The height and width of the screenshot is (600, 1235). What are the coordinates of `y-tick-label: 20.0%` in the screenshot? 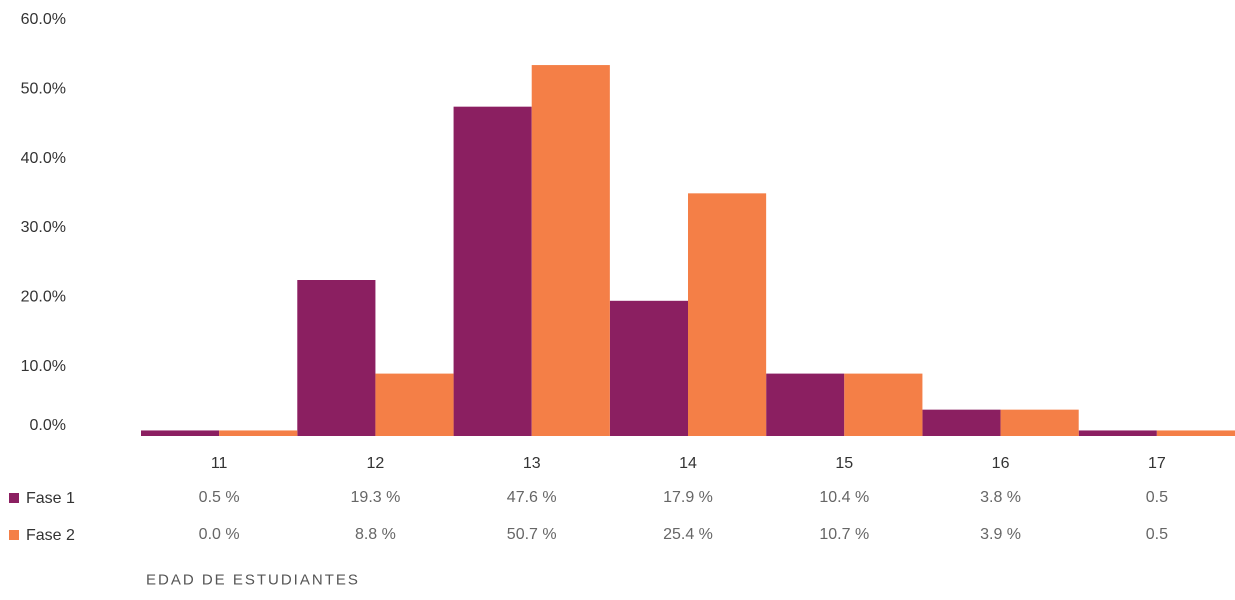 It's located at (43, 297).